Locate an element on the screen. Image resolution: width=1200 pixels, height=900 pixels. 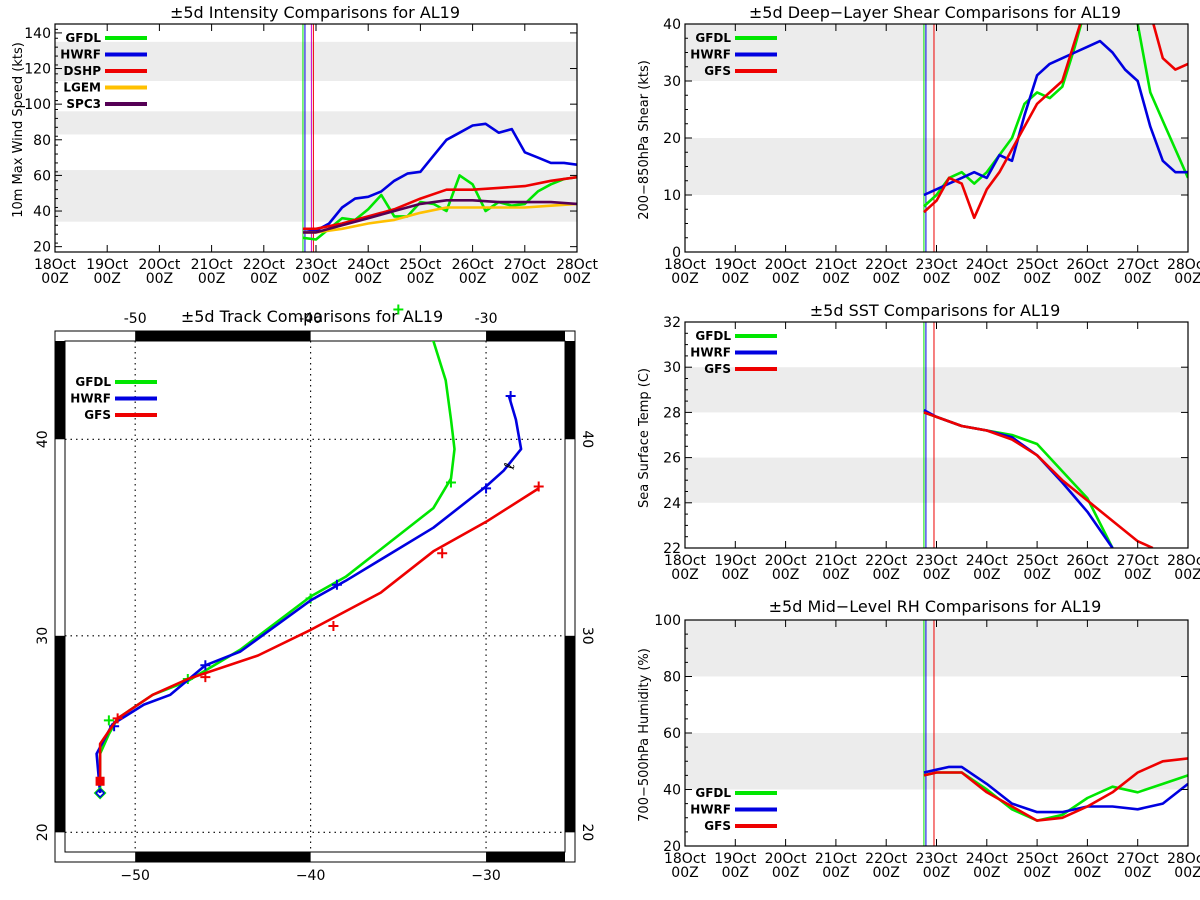
track-lat-label-left: 30 is located at coordinates (43, 636).